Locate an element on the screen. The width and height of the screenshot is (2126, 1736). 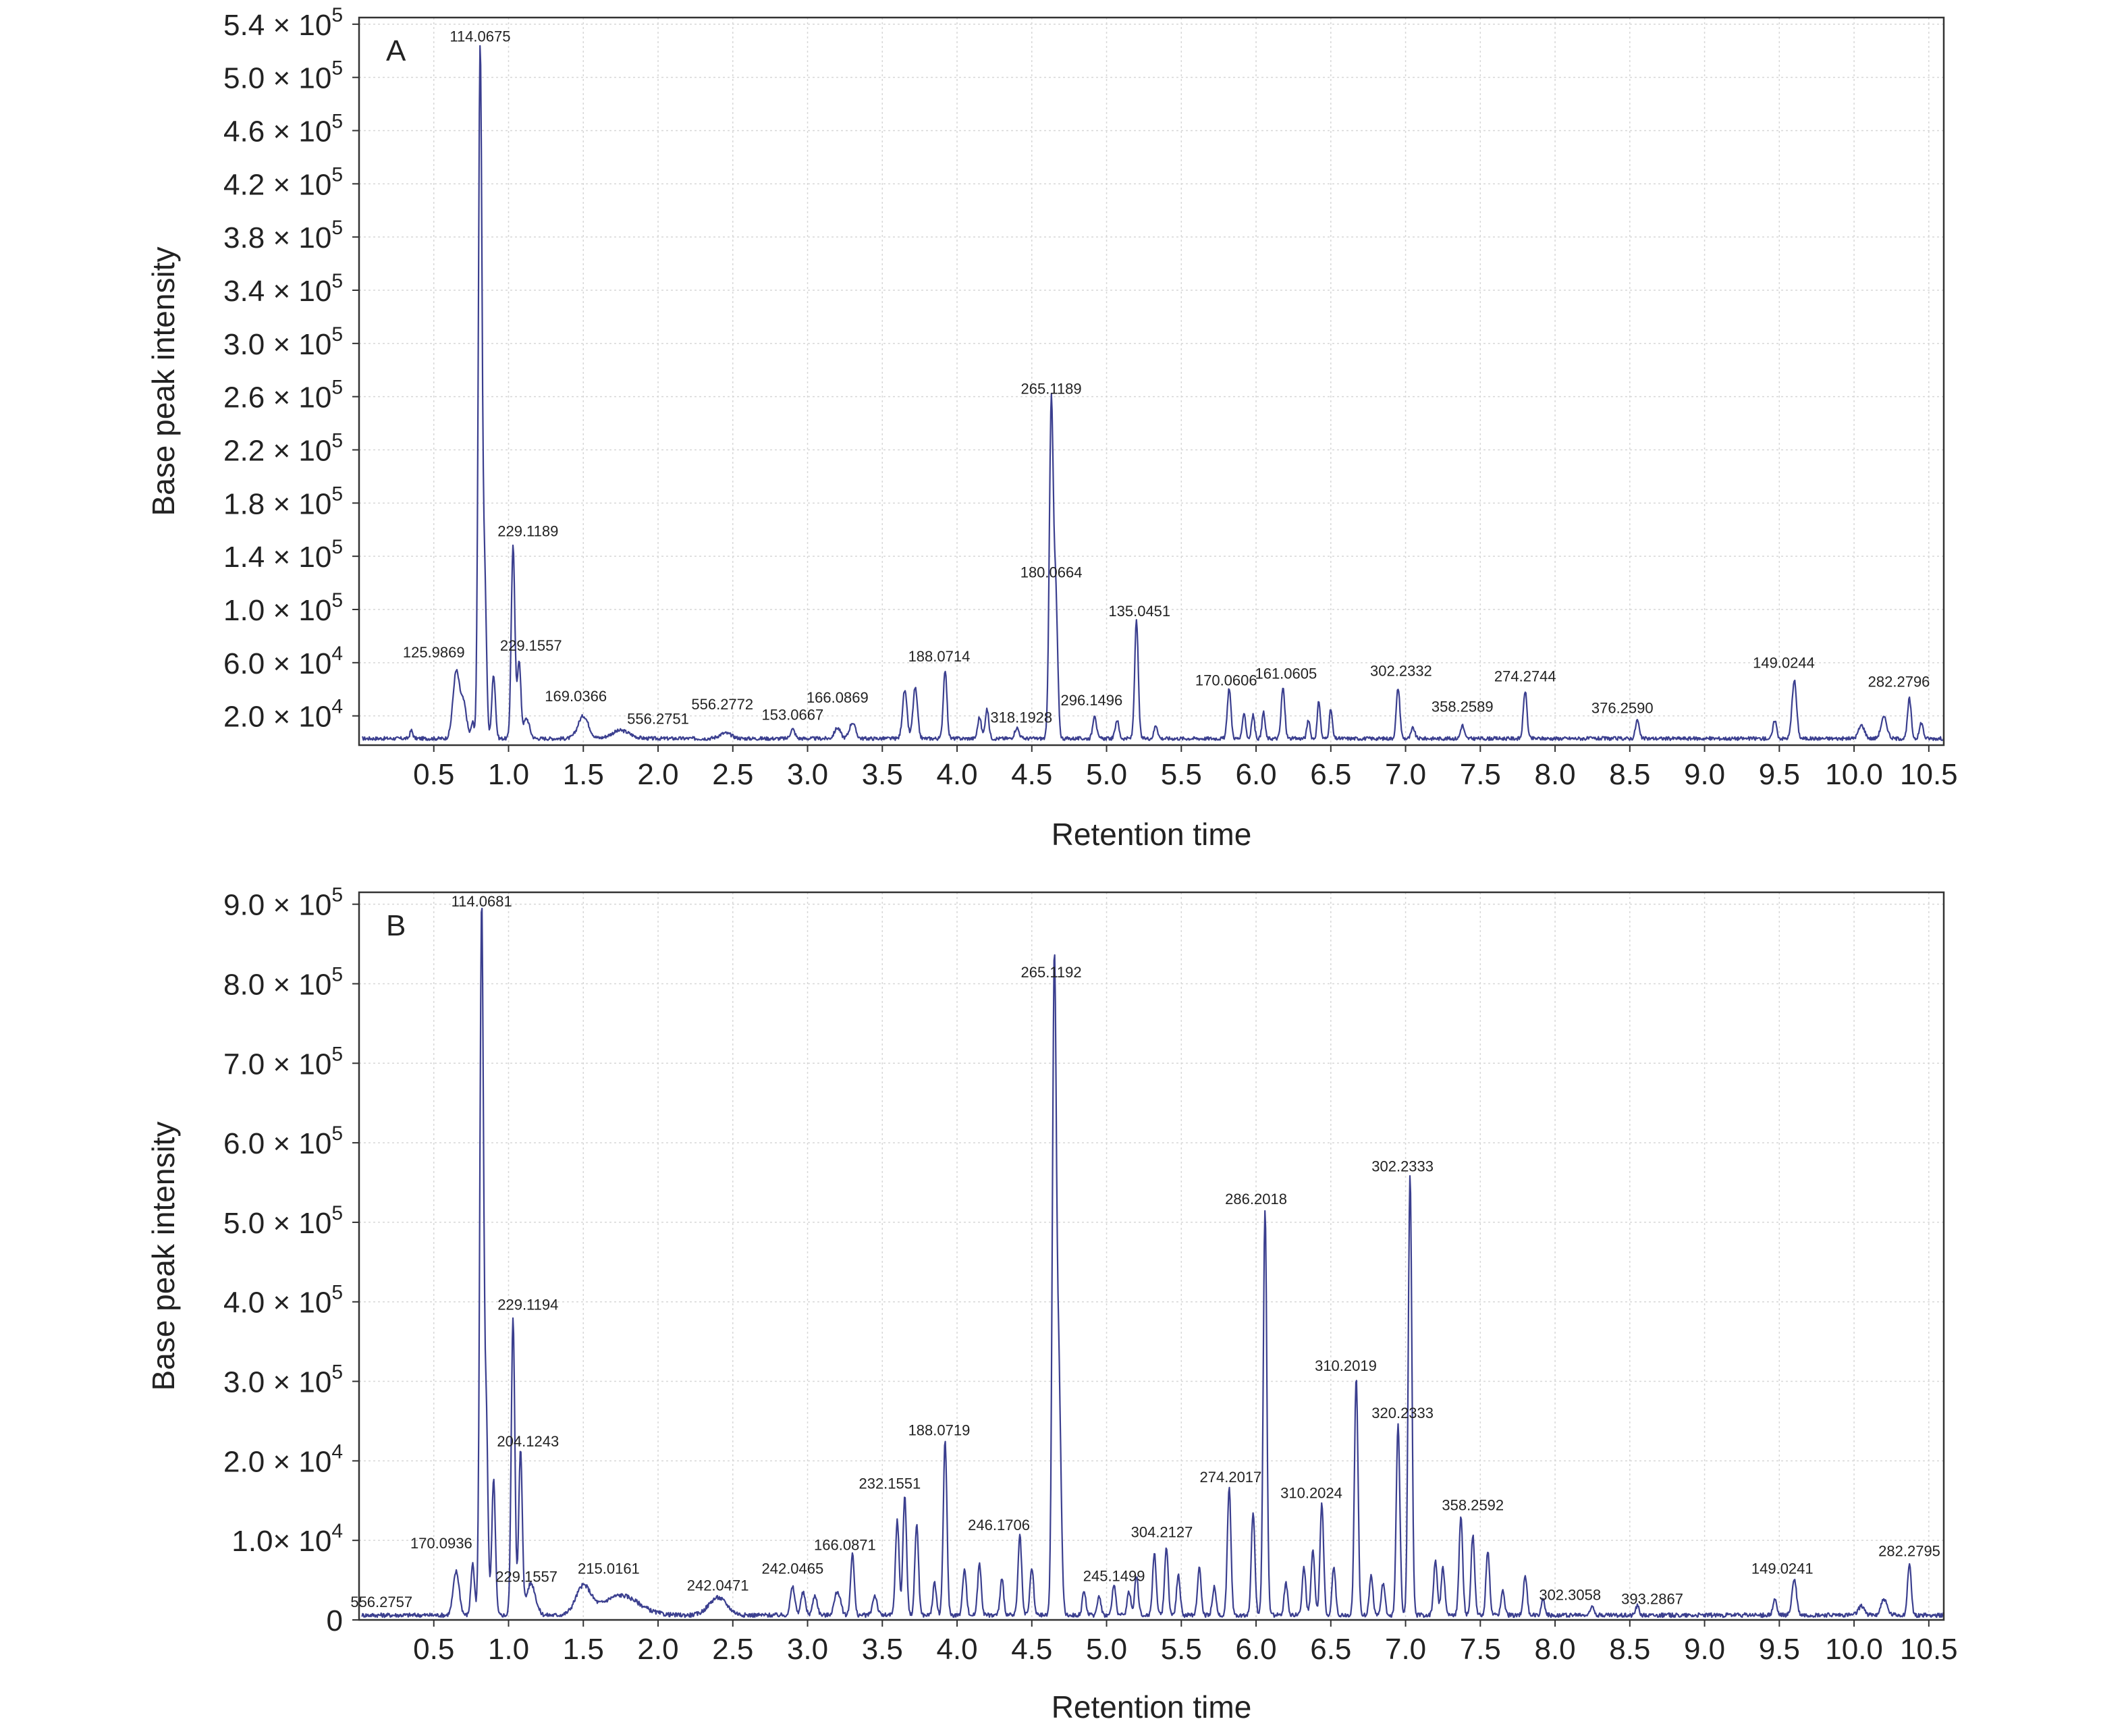
x-tick-label: 9.5 is located at coordinates (1779, 775).